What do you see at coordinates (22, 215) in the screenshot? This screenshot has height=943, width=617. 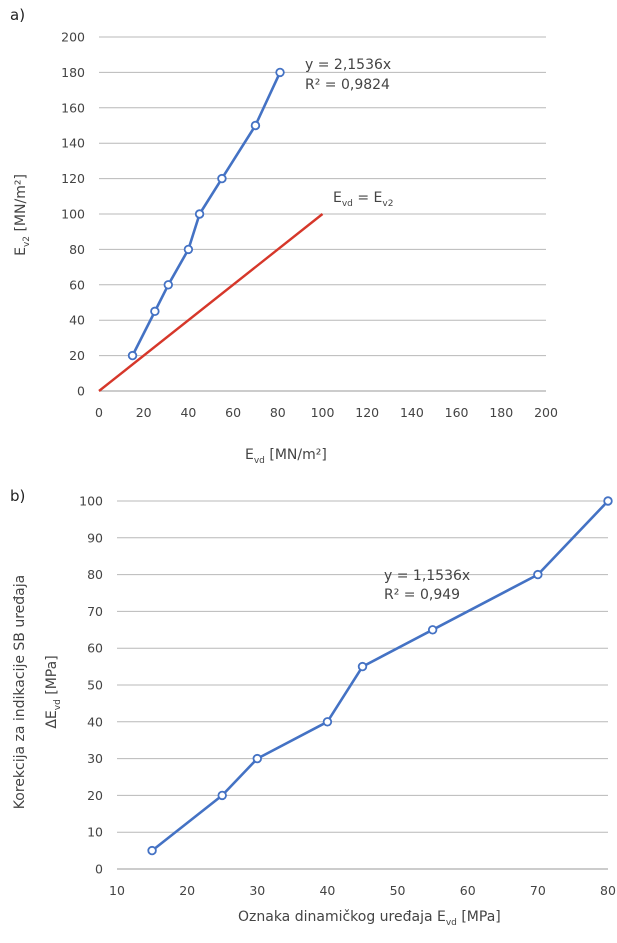 I see `y-axis-label-a: Ev2 [MN/m²]` at bounding box center [22, 215].